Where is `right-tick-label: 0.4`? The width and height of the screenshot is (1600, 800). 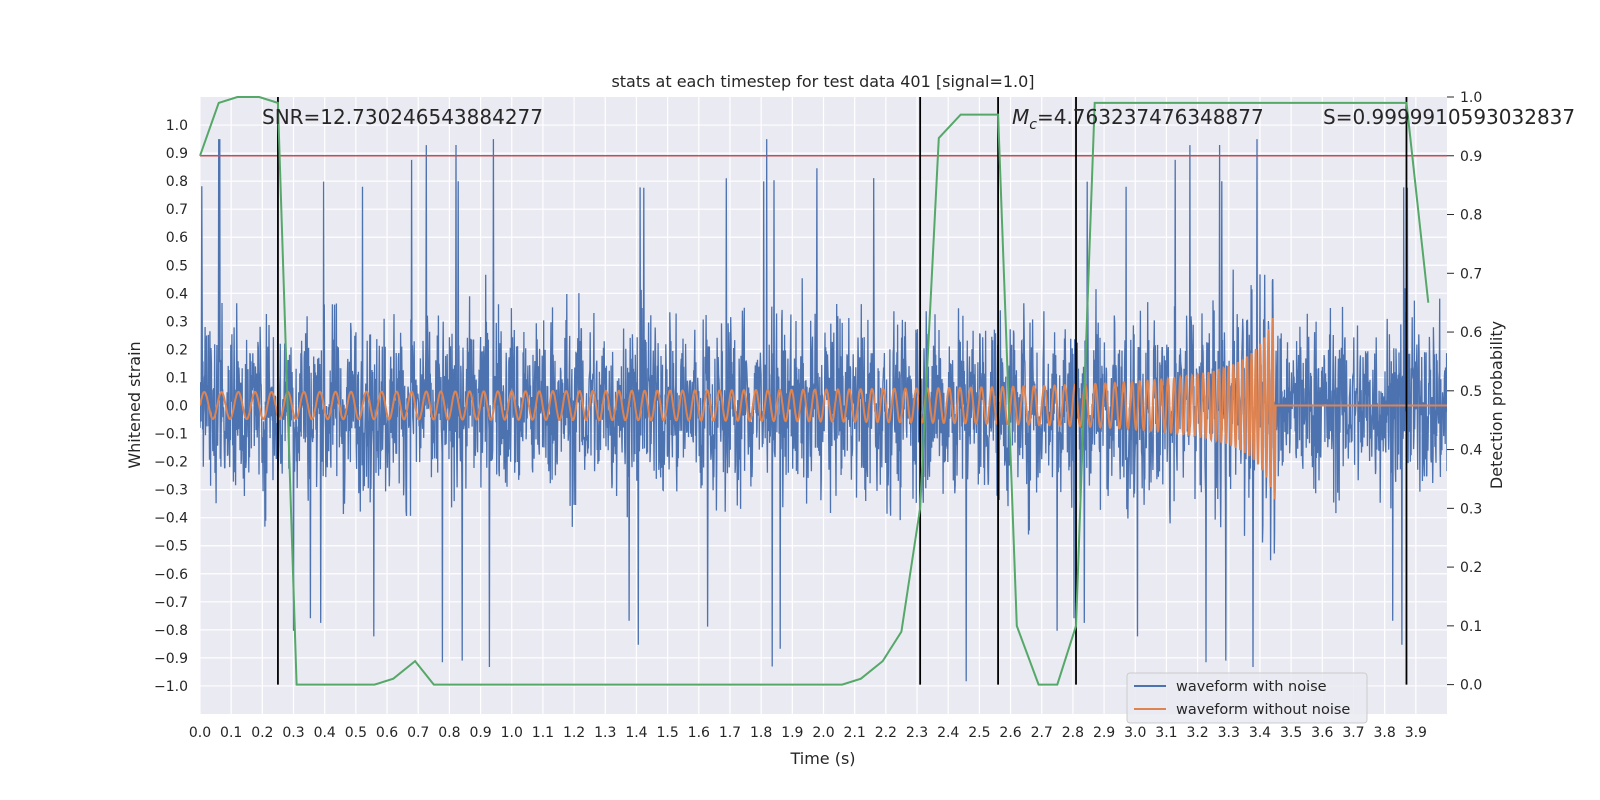
right-tick-label: 0.4 is located at coordinates (1471, 451).